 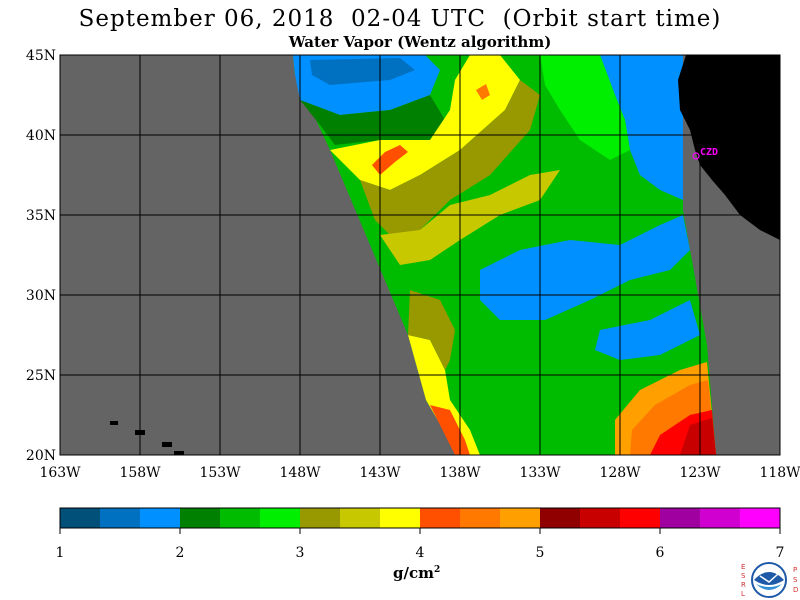 I want to click on swath-green-north, so click(x=372, y=120).